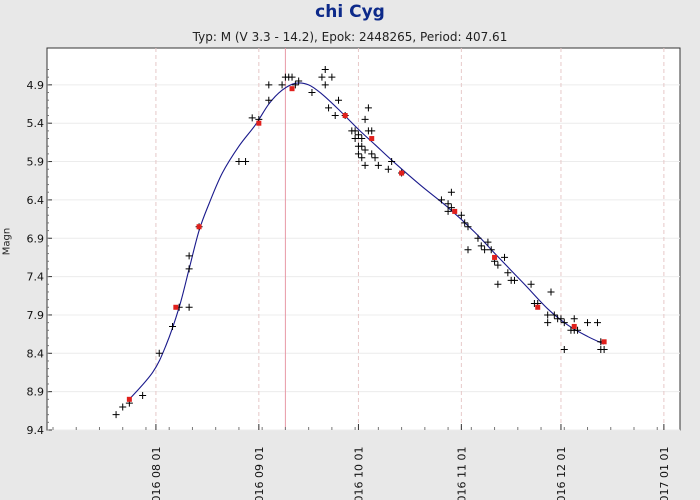 This screenshot has width=700, height=500. I want to click on y-tick-label: 5.9, so click(36, 162).